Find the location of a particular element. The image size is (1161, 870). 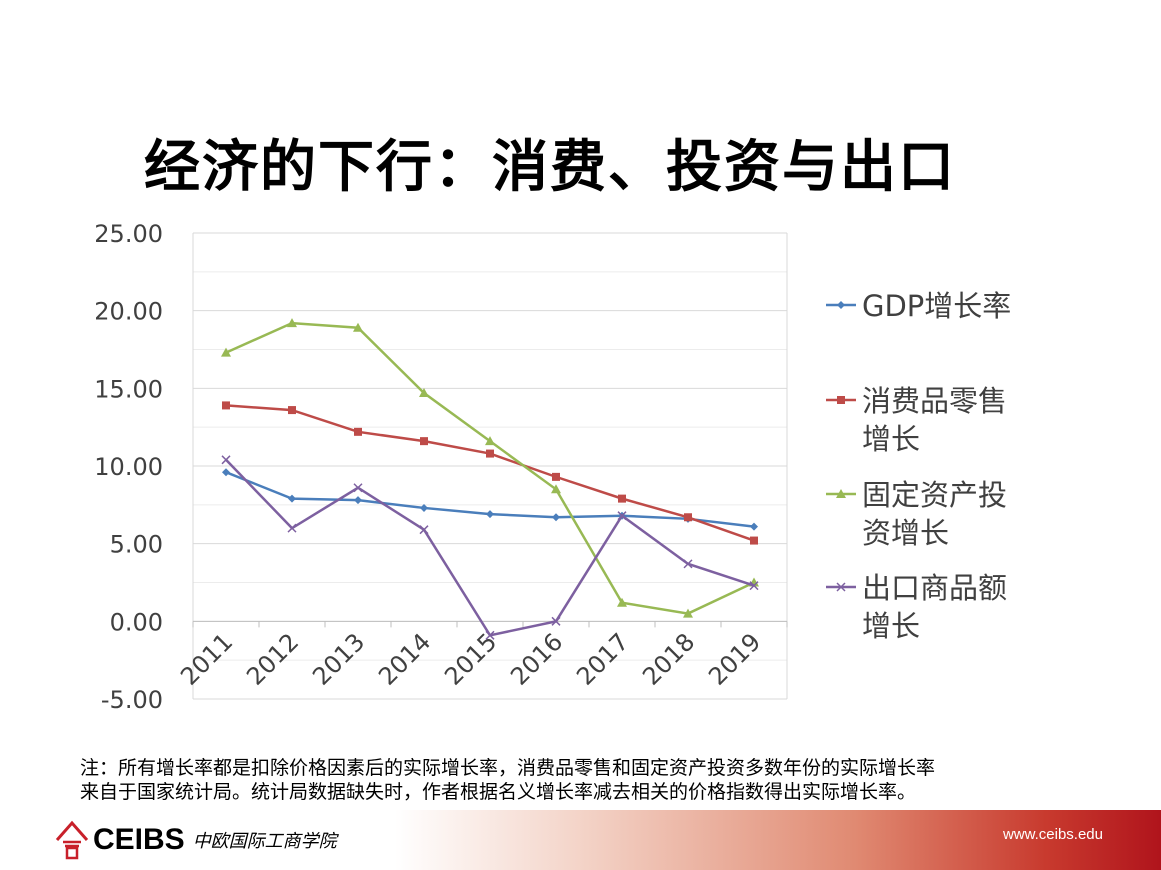

x-tick-label: 2014 is located at coordinates (404, 659).